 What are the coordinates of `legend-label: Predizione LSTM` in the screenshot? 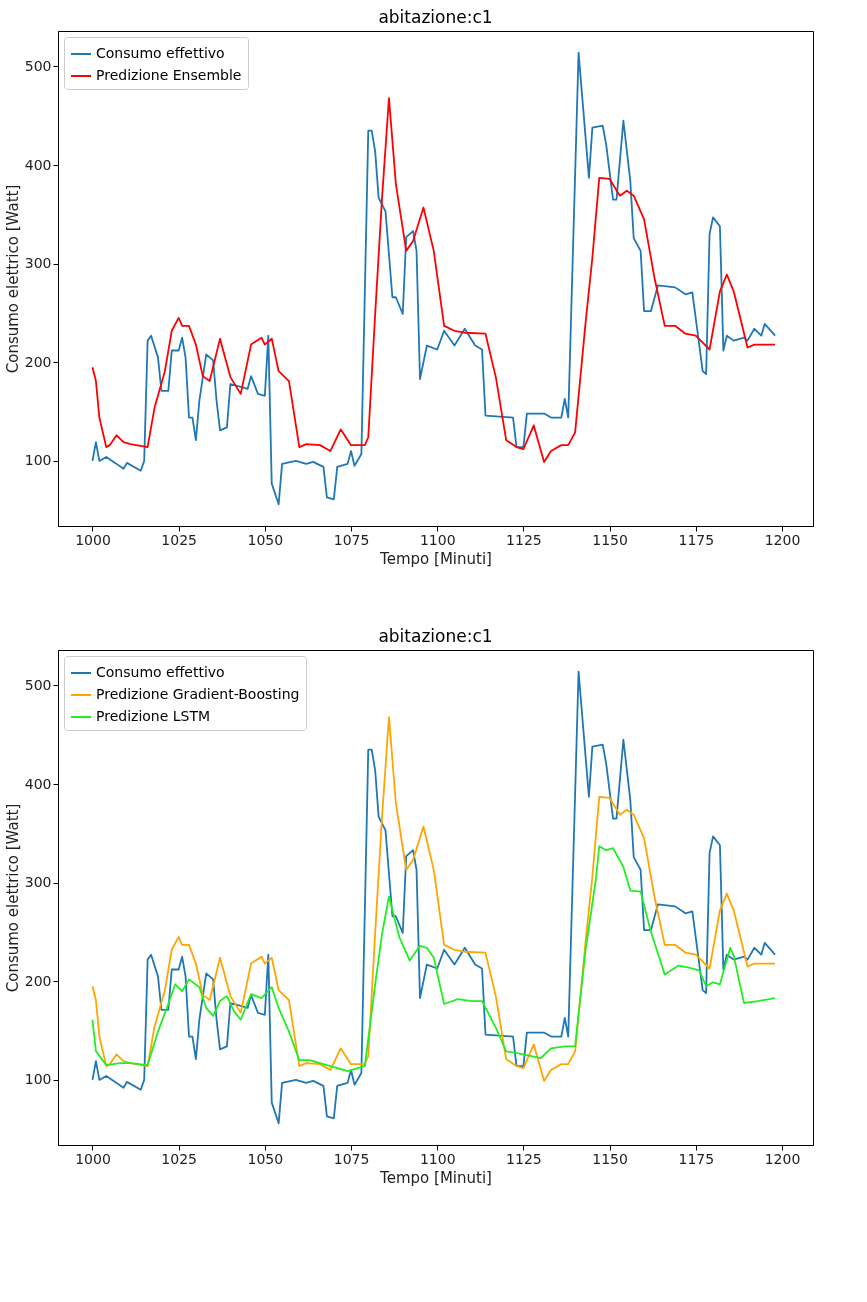 It's located at (153, 716).